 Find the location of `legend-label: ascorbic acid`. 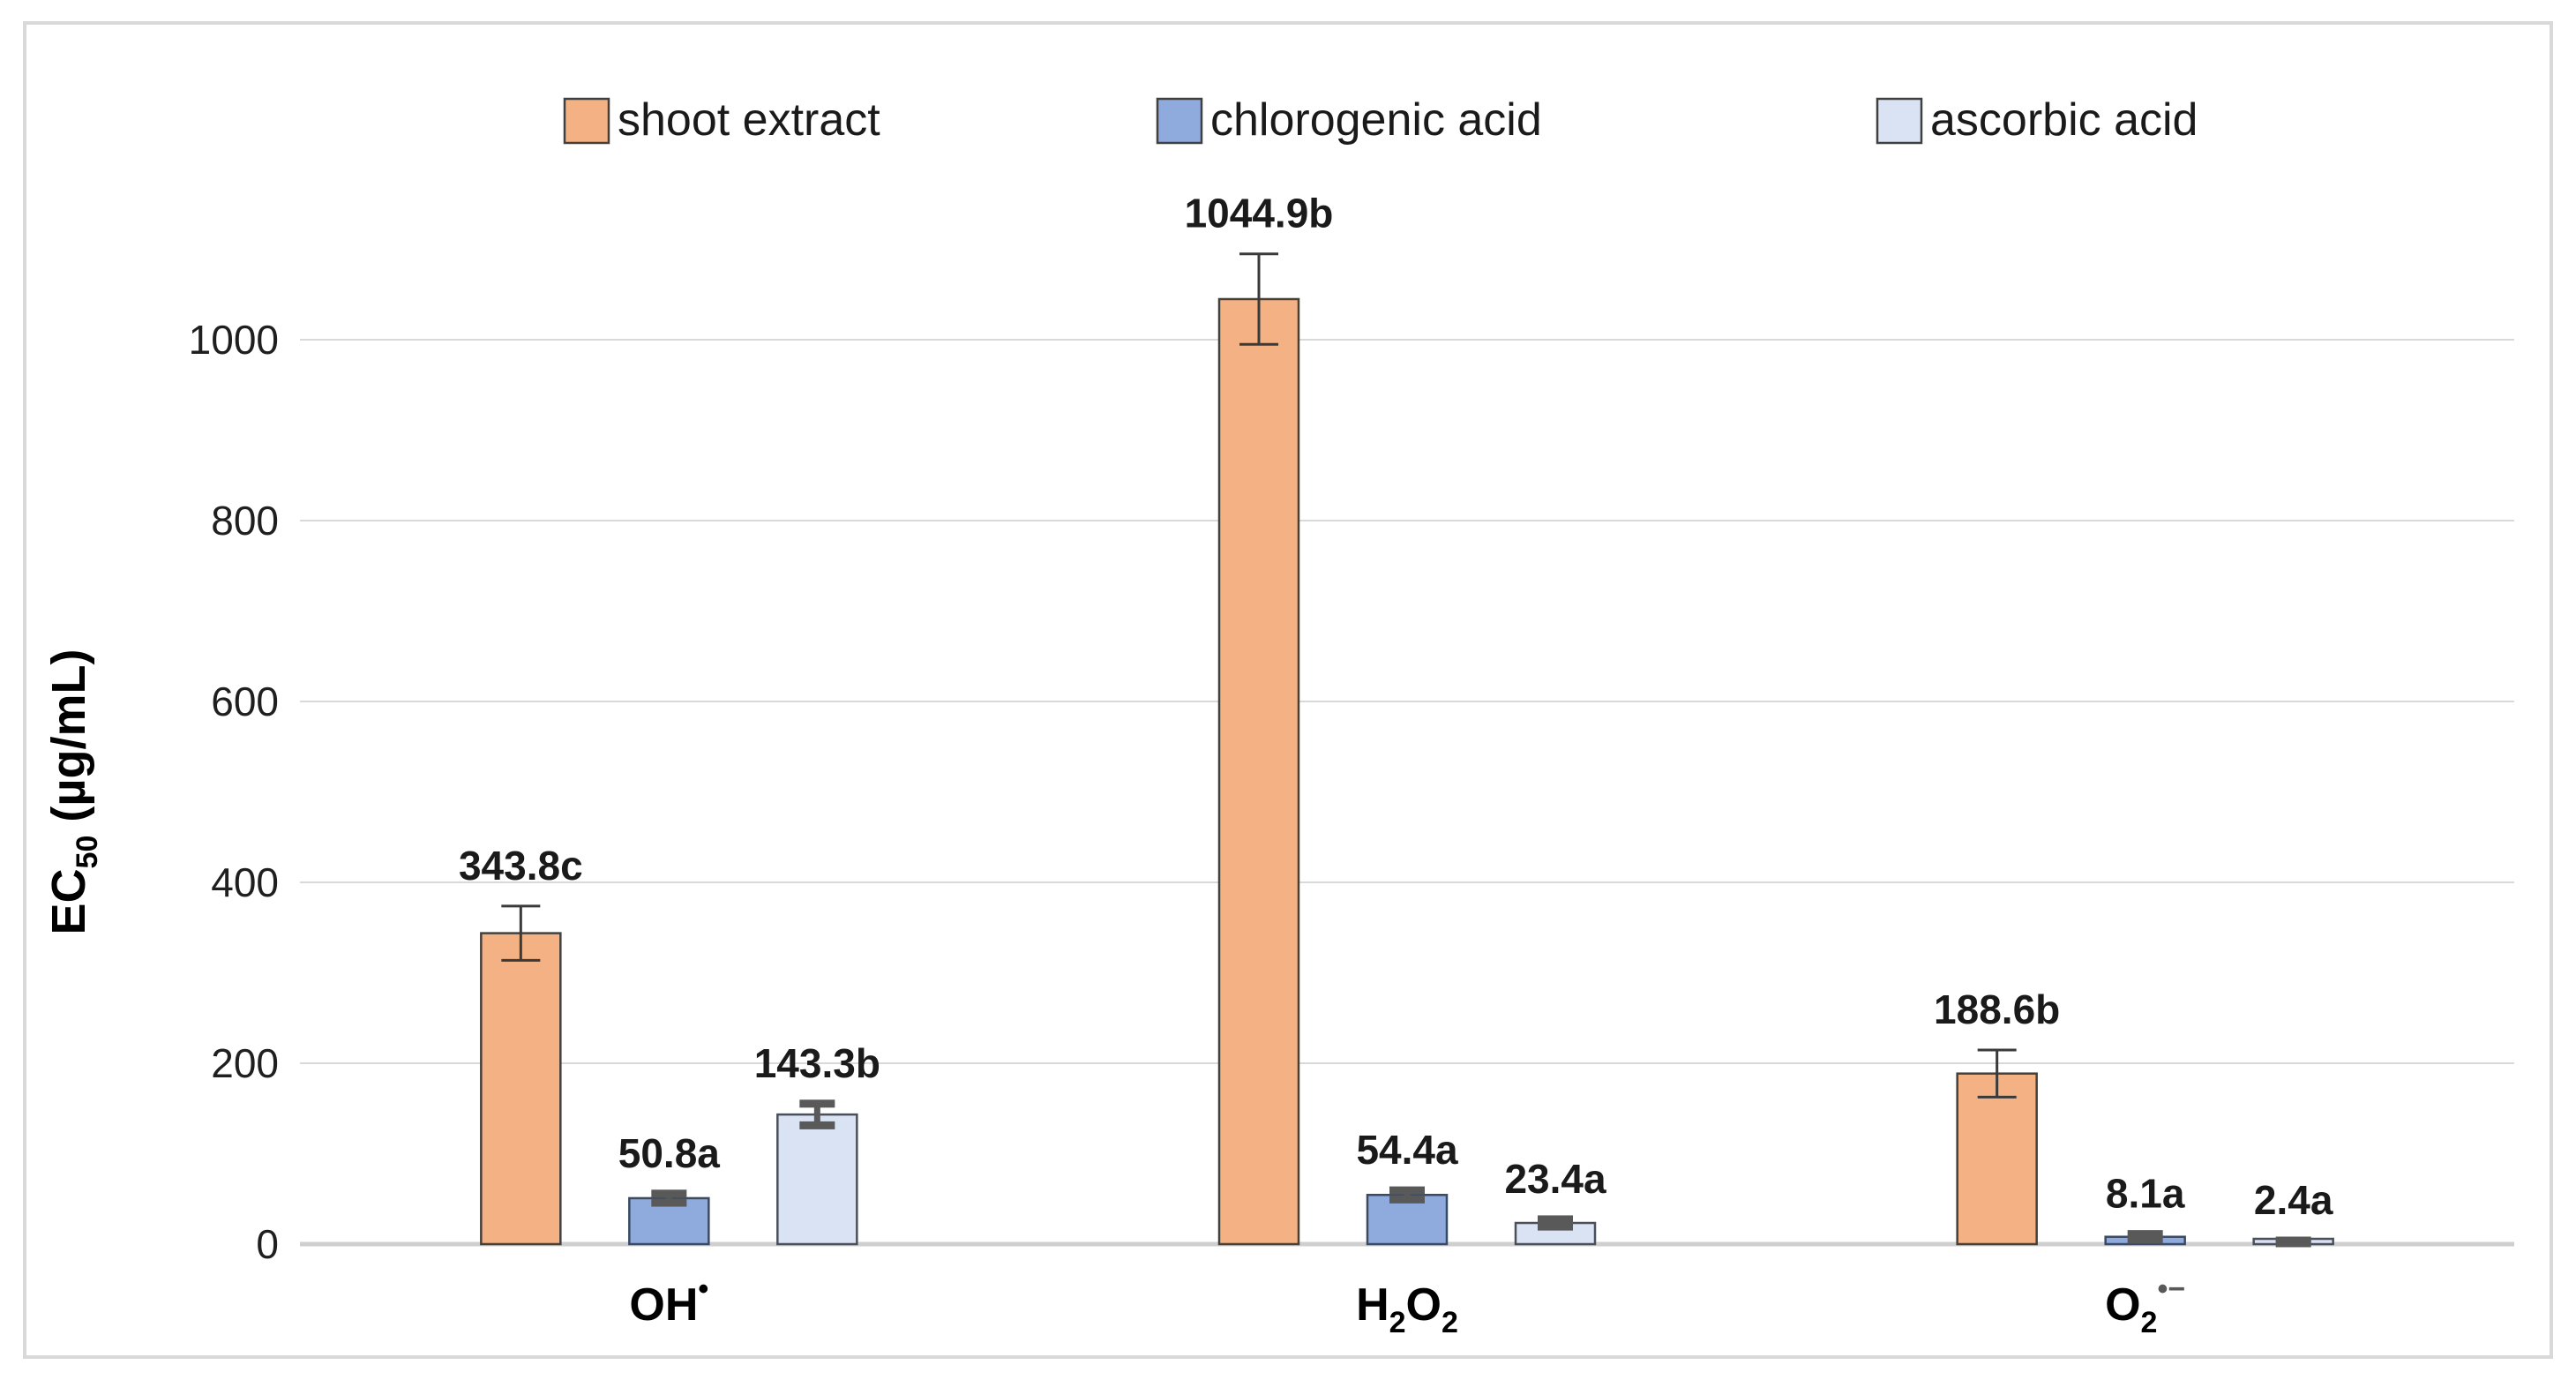

legend-label: ascorbic acid is located at coordinates (2064, 120).